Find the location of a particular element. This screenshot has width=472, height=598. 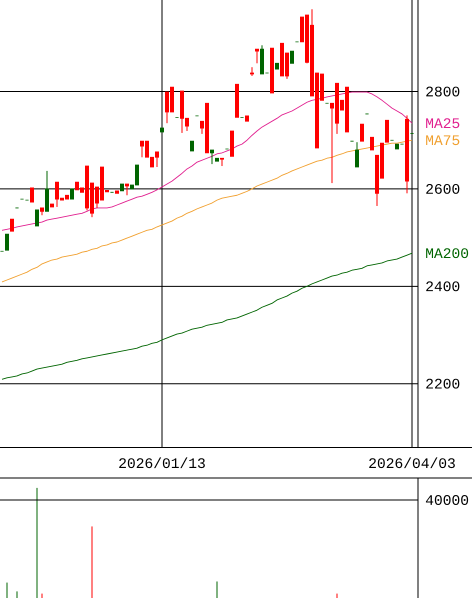

series-label: MA200 is located at coordinates (447, 253).